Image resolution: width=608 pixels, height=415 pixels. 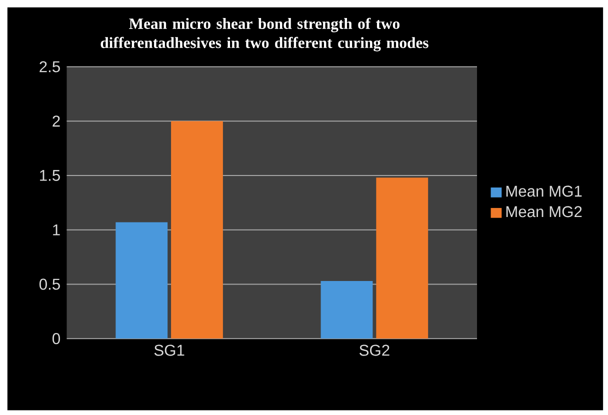 What do you see at coordinates (56, 230) in the screenshot?
I see `y-tick-label: 1` at bounding box center [56, 230].